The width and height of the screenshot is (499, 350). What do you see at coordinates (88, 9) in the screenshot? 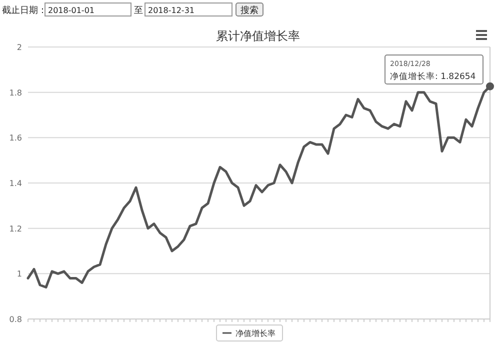
I see `date-field: 2018-01-01` at bounding box center [88, 9].